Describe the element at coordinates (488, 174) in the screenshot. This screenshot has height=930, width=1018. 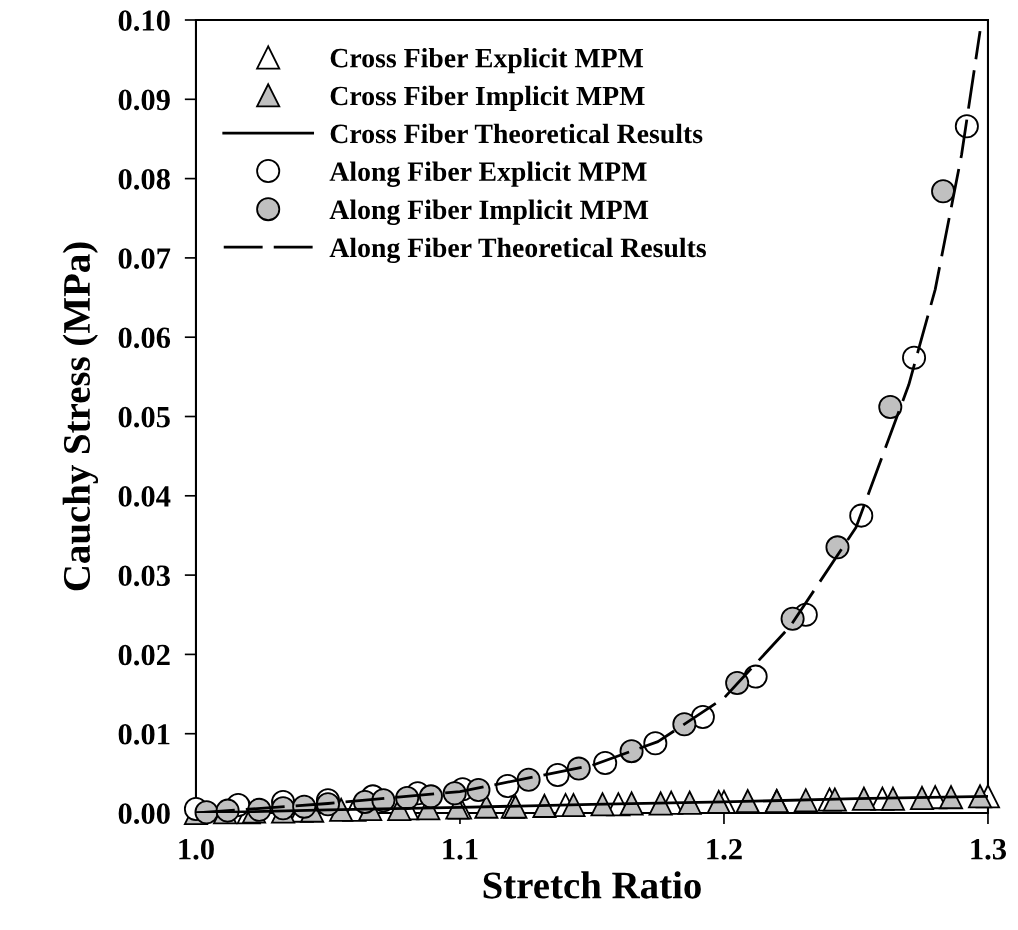
I see `legend-label: Along Fiber Explicit MPM` at that location.